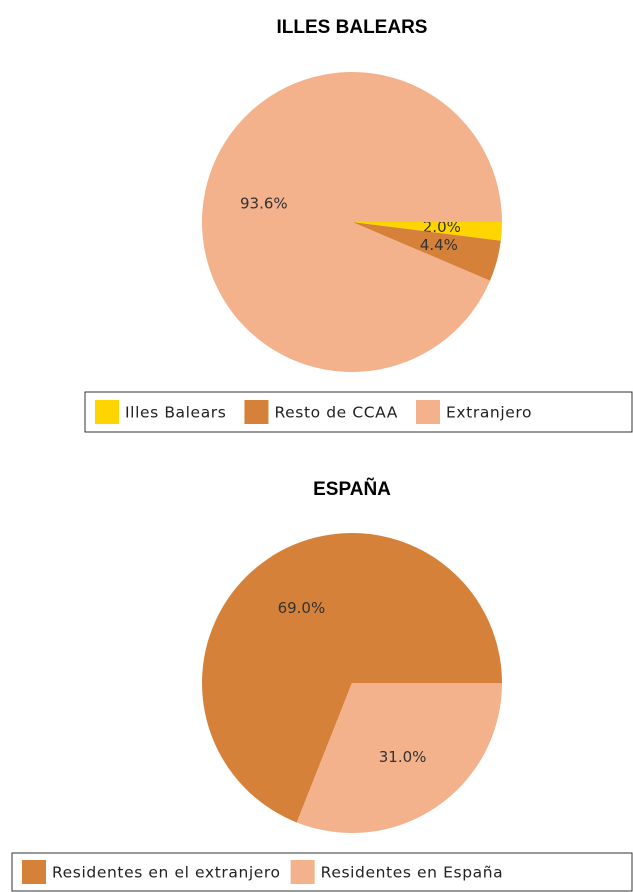 Image resolution: width=633 pixels, height=892 pixels. What do you see at coordinates (264, 204) in the screenshot?
I see `slice-label: 93.6%` at bounding box center [264, 204].